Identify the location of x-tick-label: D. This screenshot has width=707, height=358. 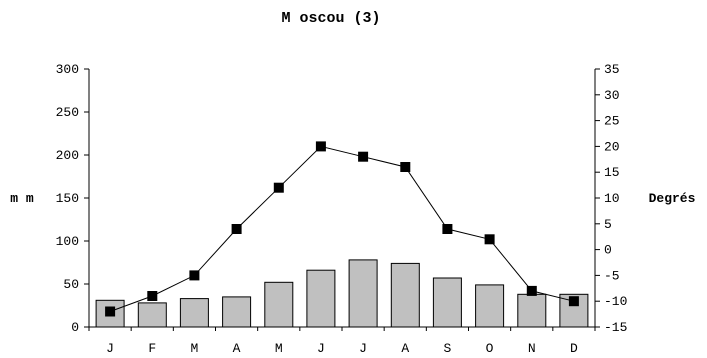
(574, 348).